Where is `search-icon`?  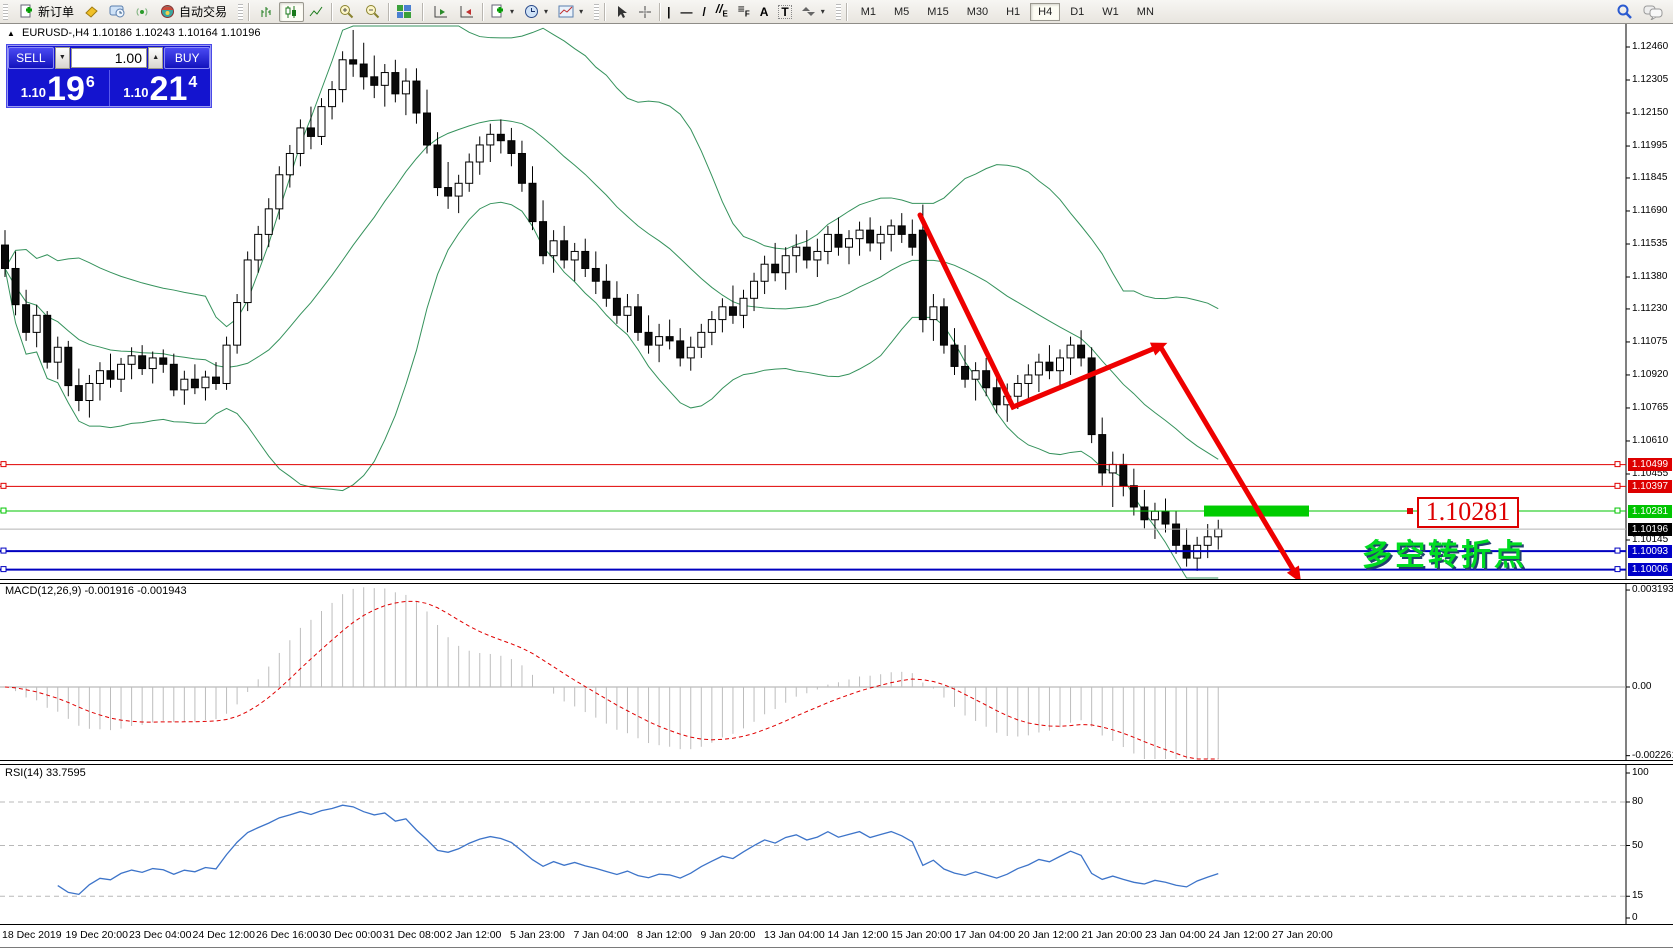 search-icon is located at coordinates (1624, 11).